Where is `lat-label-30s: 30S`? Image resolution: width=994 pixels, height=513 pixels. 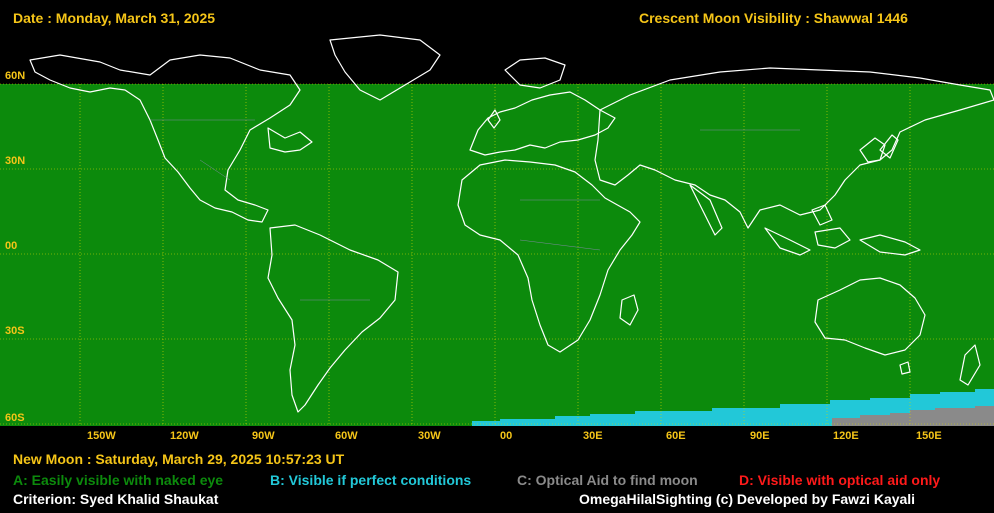 lat-label-30s: 30S is located at coordinates (15, 331).